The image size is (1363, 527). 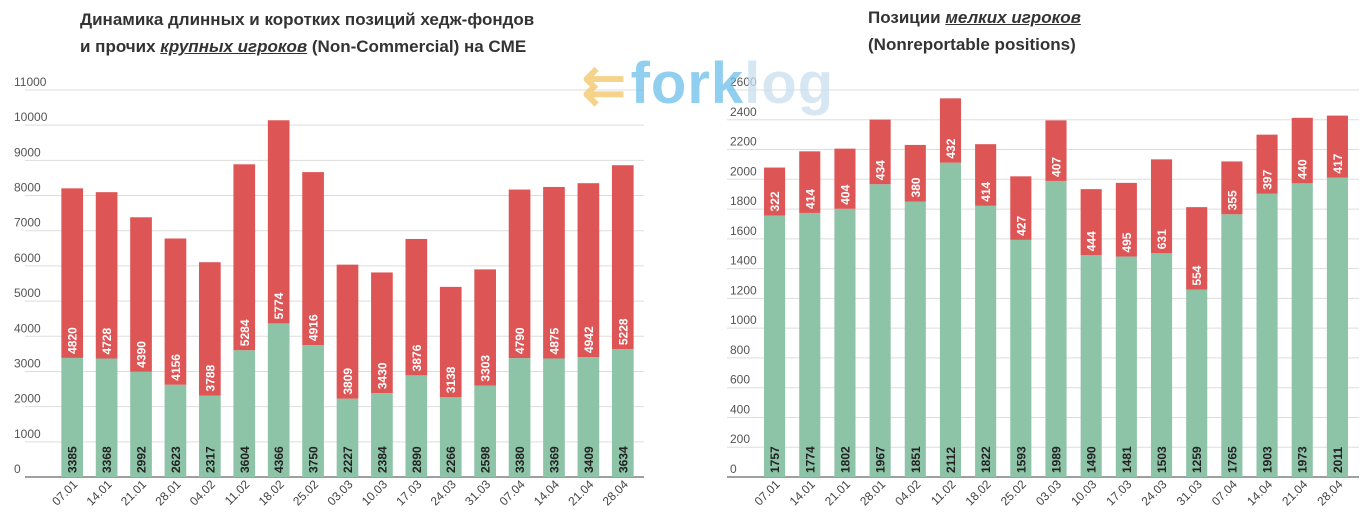 I want to click on left-y-tick-label: 8000, so click(x=27, y=188).